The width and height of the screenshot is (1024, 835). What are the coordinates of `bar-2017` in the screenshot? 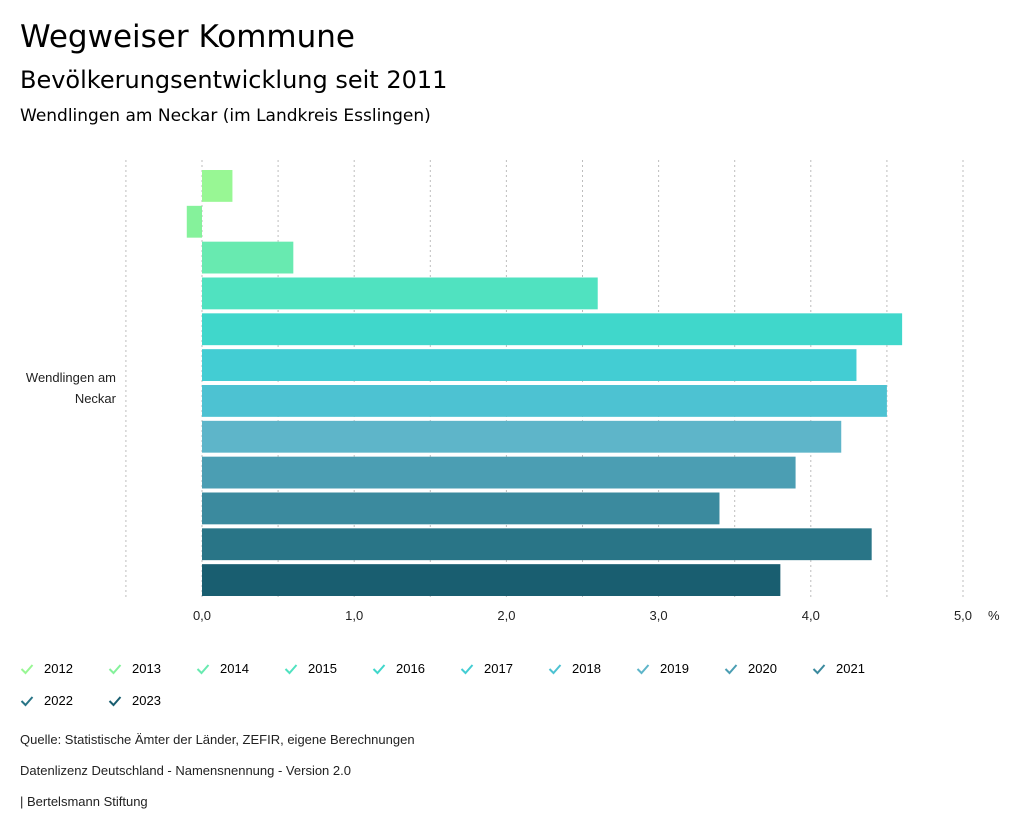 It's located at (529, 365).